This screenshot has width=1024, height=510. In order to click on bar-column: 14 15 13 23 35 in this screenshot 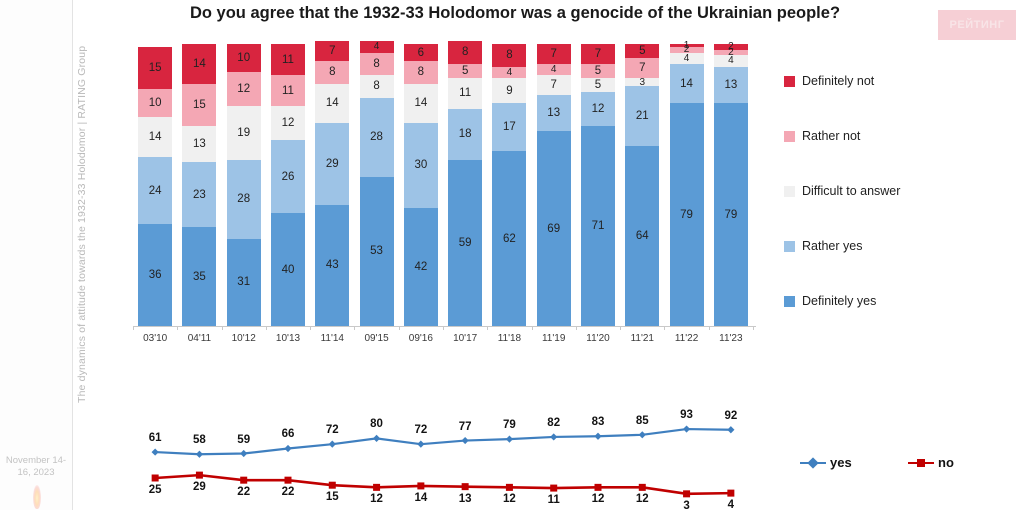, I will do `click(199, 185)`.